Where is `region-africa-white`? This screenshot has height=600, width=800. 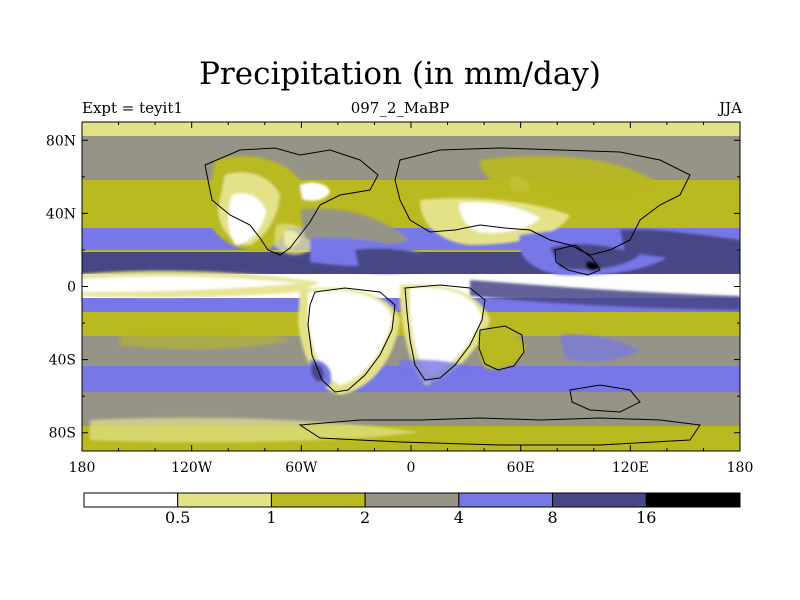 region-africa-white is located at coordinates (446, 330).